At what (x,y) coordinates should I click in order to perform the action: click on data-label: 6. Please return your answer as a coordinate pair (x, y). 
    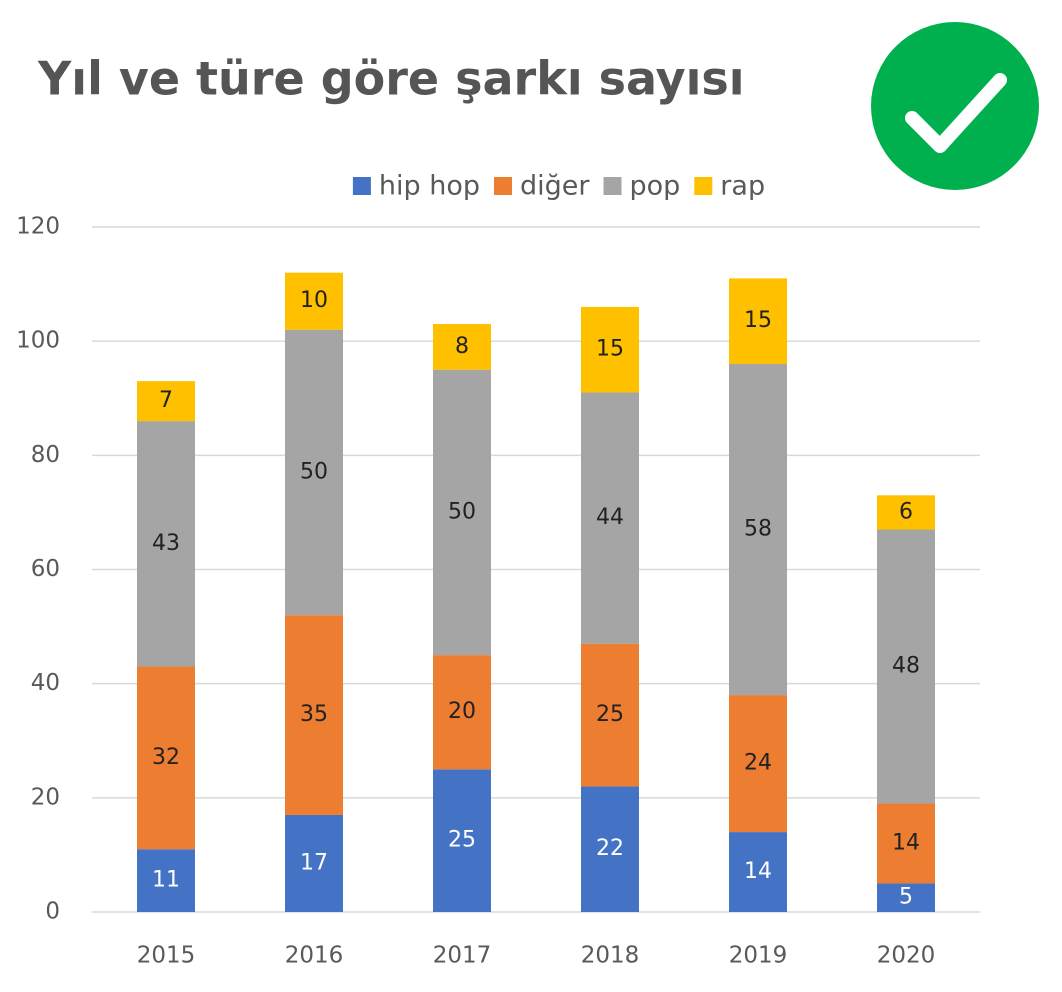
    Looking at the image, I should click on (906, 511).